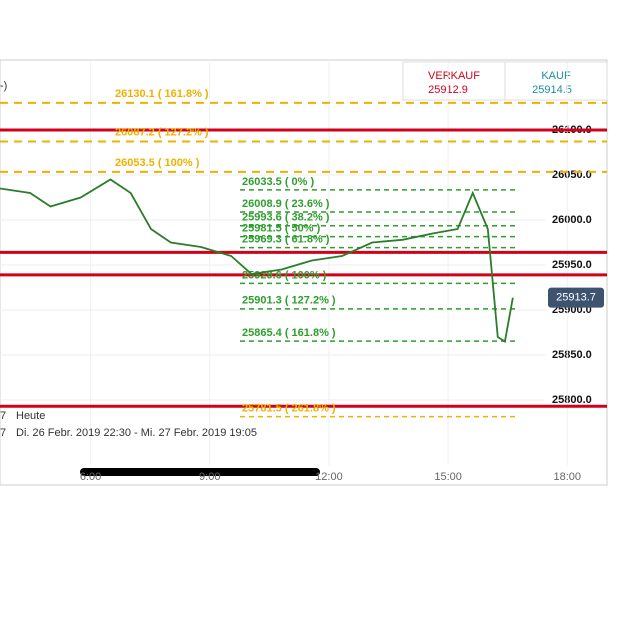  Describe the element at coordinates (289, 301) in the screenshot. I see `fib-label: 25901.3 ( 127.2% )` at that location.